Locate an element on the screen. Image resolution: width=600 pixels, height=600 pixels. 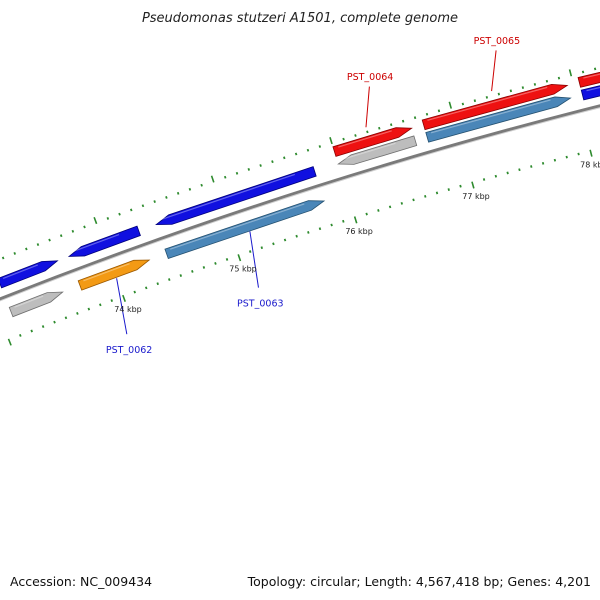
feature-orange is located at coordinates (114, 275).